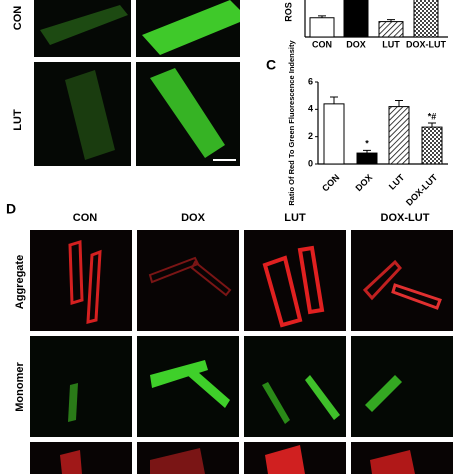 The width and height of the screenshot is (474, 474). What do you see at coordinates (310, 109) in the screenshot?
I see `y-tick-label: 4` at bounding box center [310, 109].